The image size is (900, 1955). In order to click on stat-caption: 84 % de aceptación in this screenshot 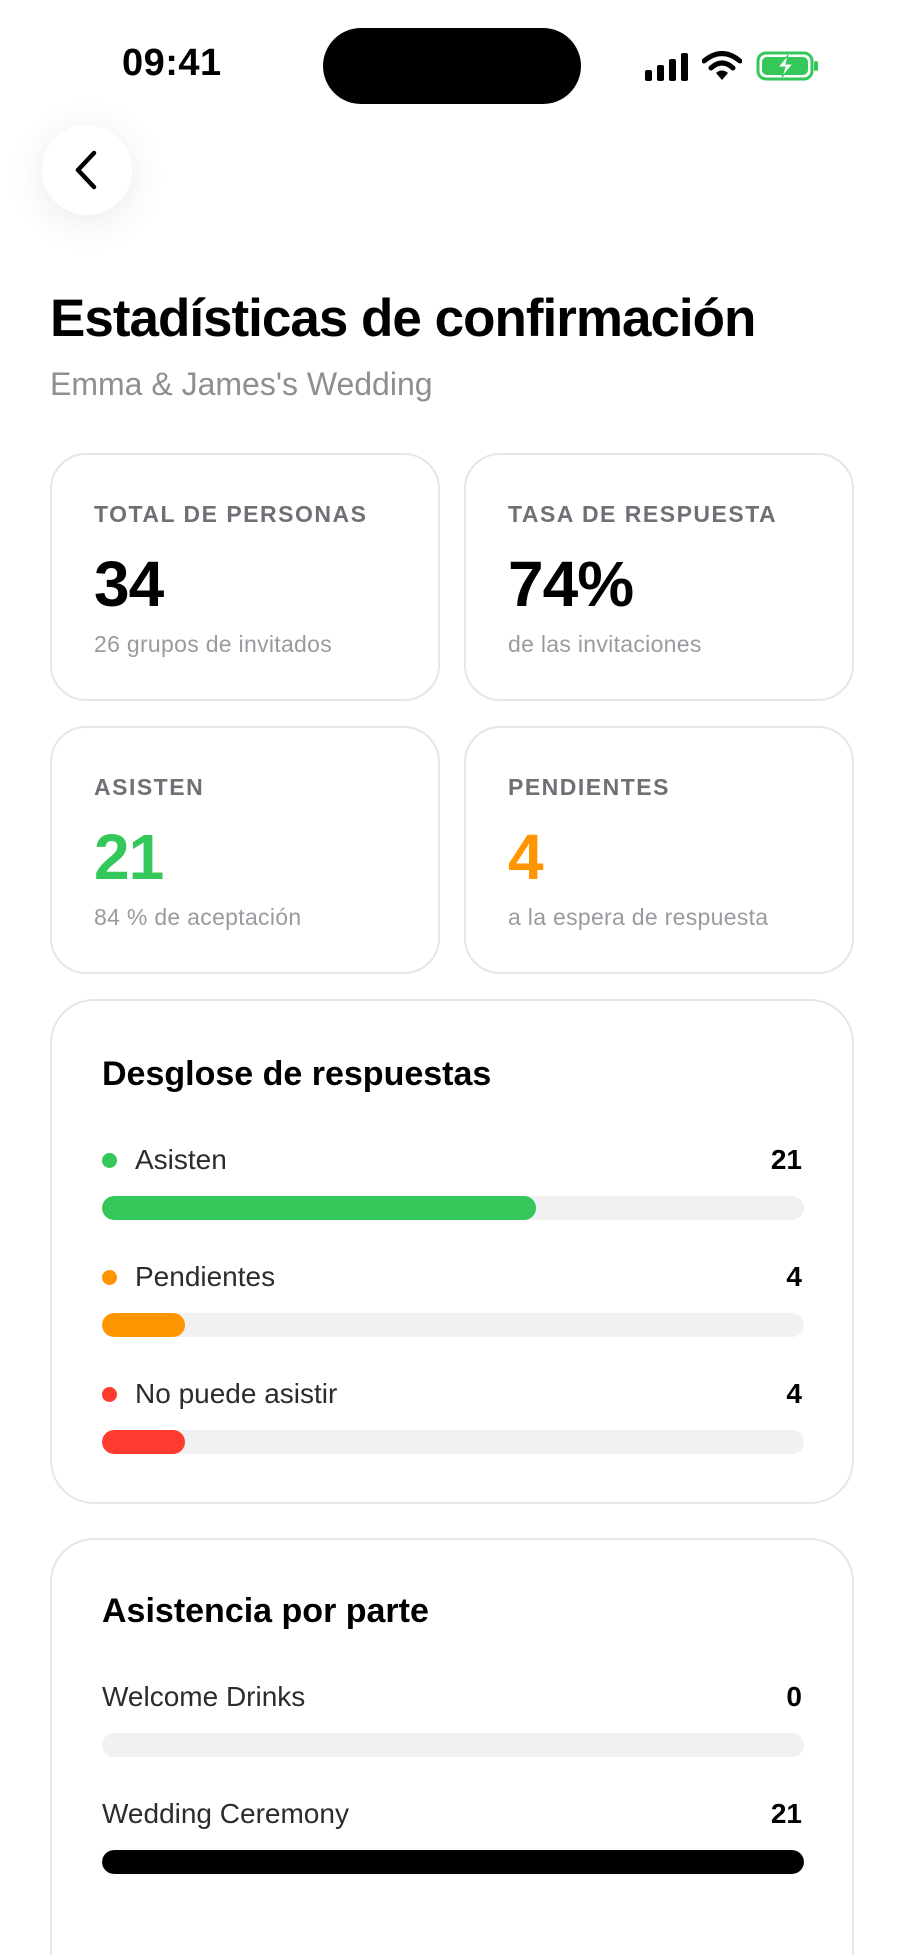, I will do `click(198, 917)`.